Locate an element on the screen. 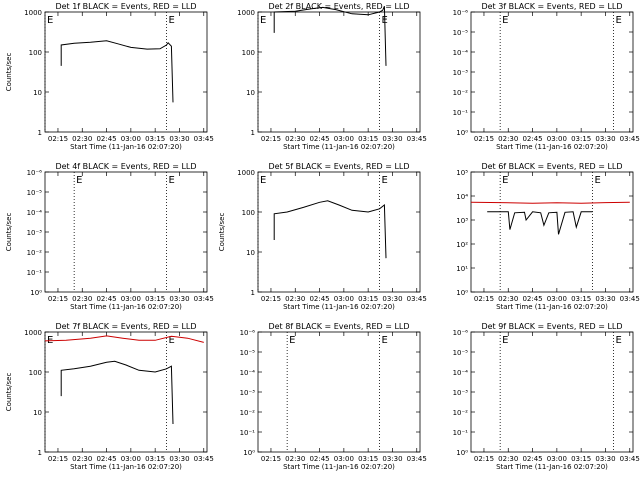  y-tick-label: 10⁰ is located at coordinates (462, 293).